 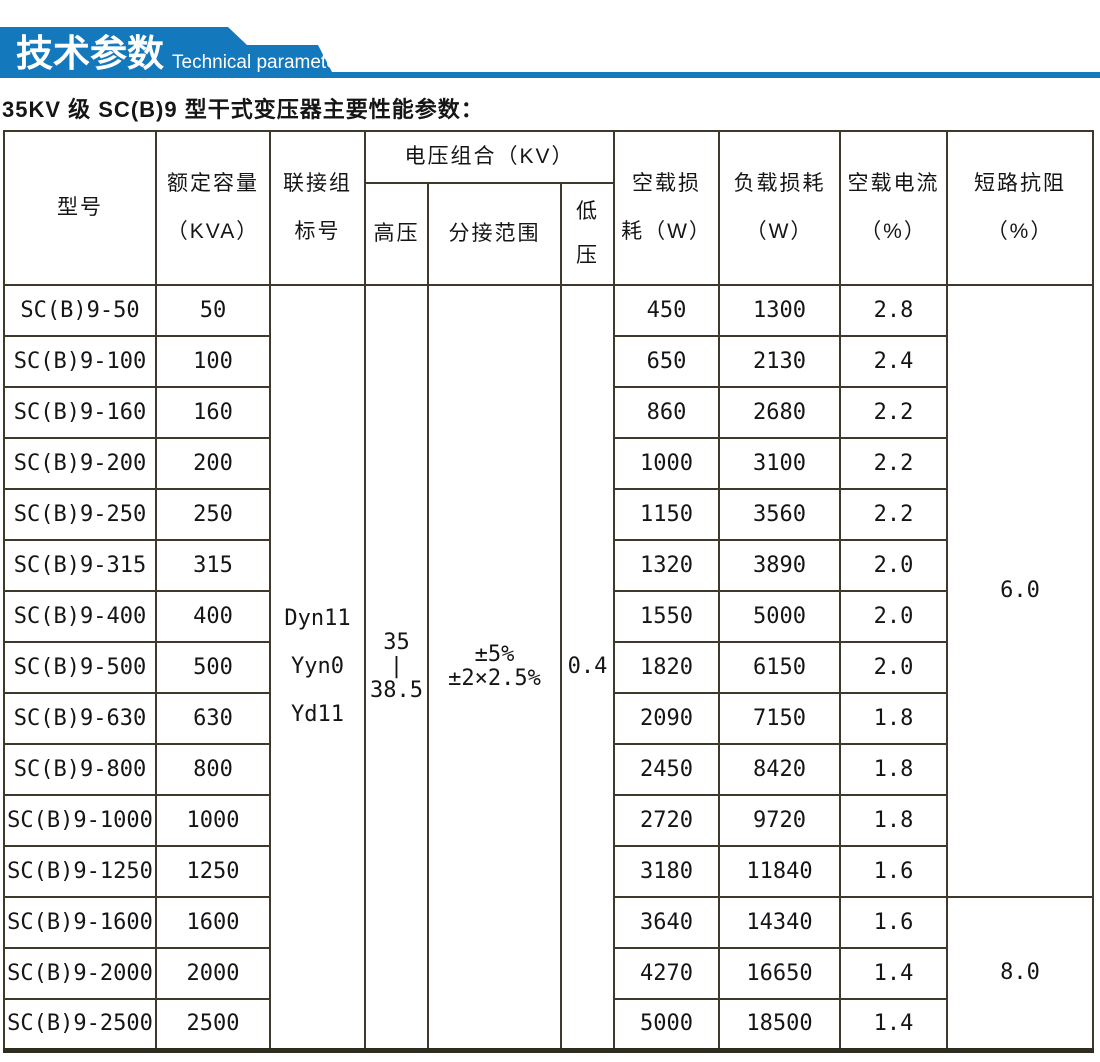 I want to click on banner-title-en: Technical parameter, so click(x=258, y=62).